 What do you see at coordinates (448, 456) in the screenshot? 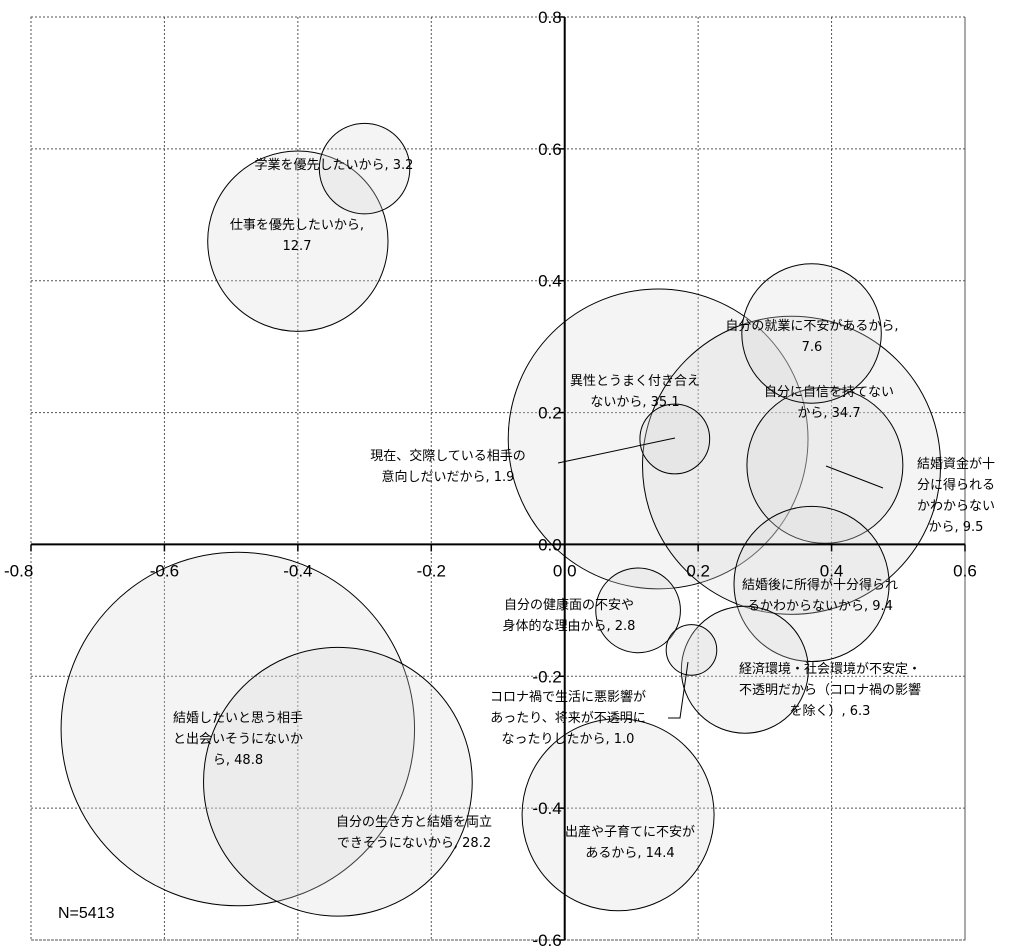
I see `bubble-label-6: 現在、交際している相手の` at bounding box center [448, 456].